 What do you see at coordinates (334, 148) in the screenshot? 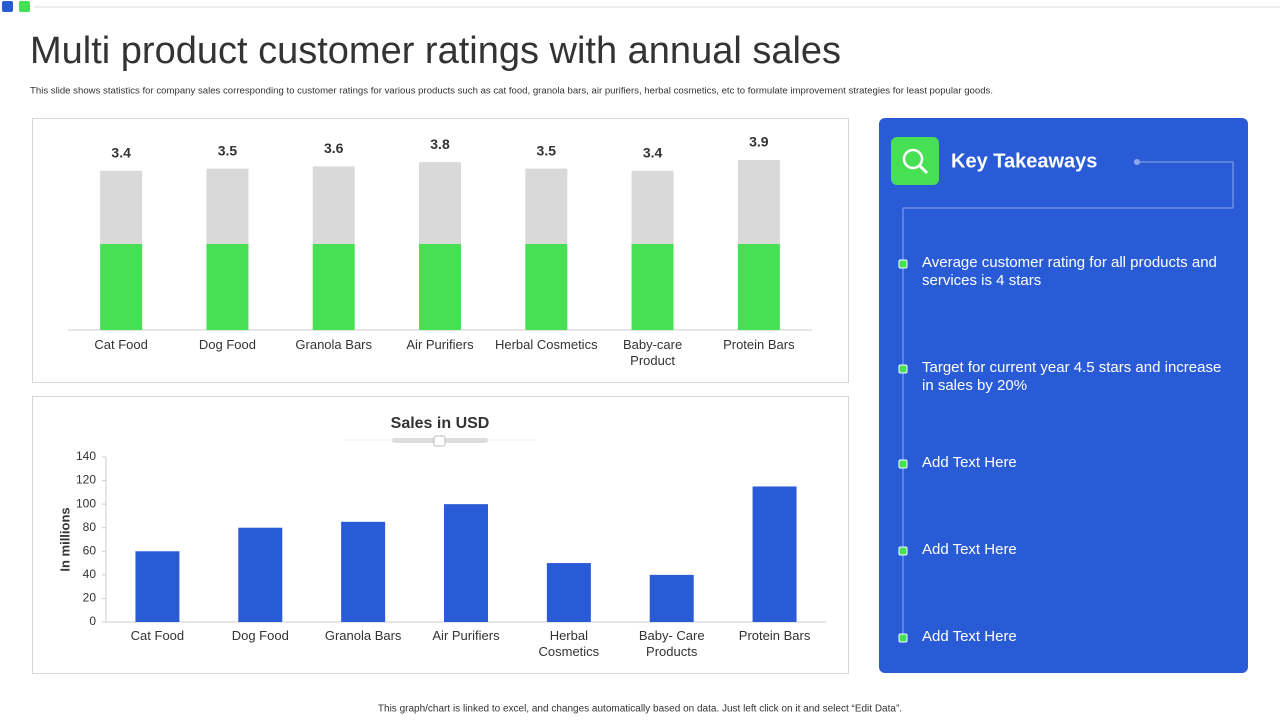
I see `data-label: 3.6` at bounding box center [334, 148].